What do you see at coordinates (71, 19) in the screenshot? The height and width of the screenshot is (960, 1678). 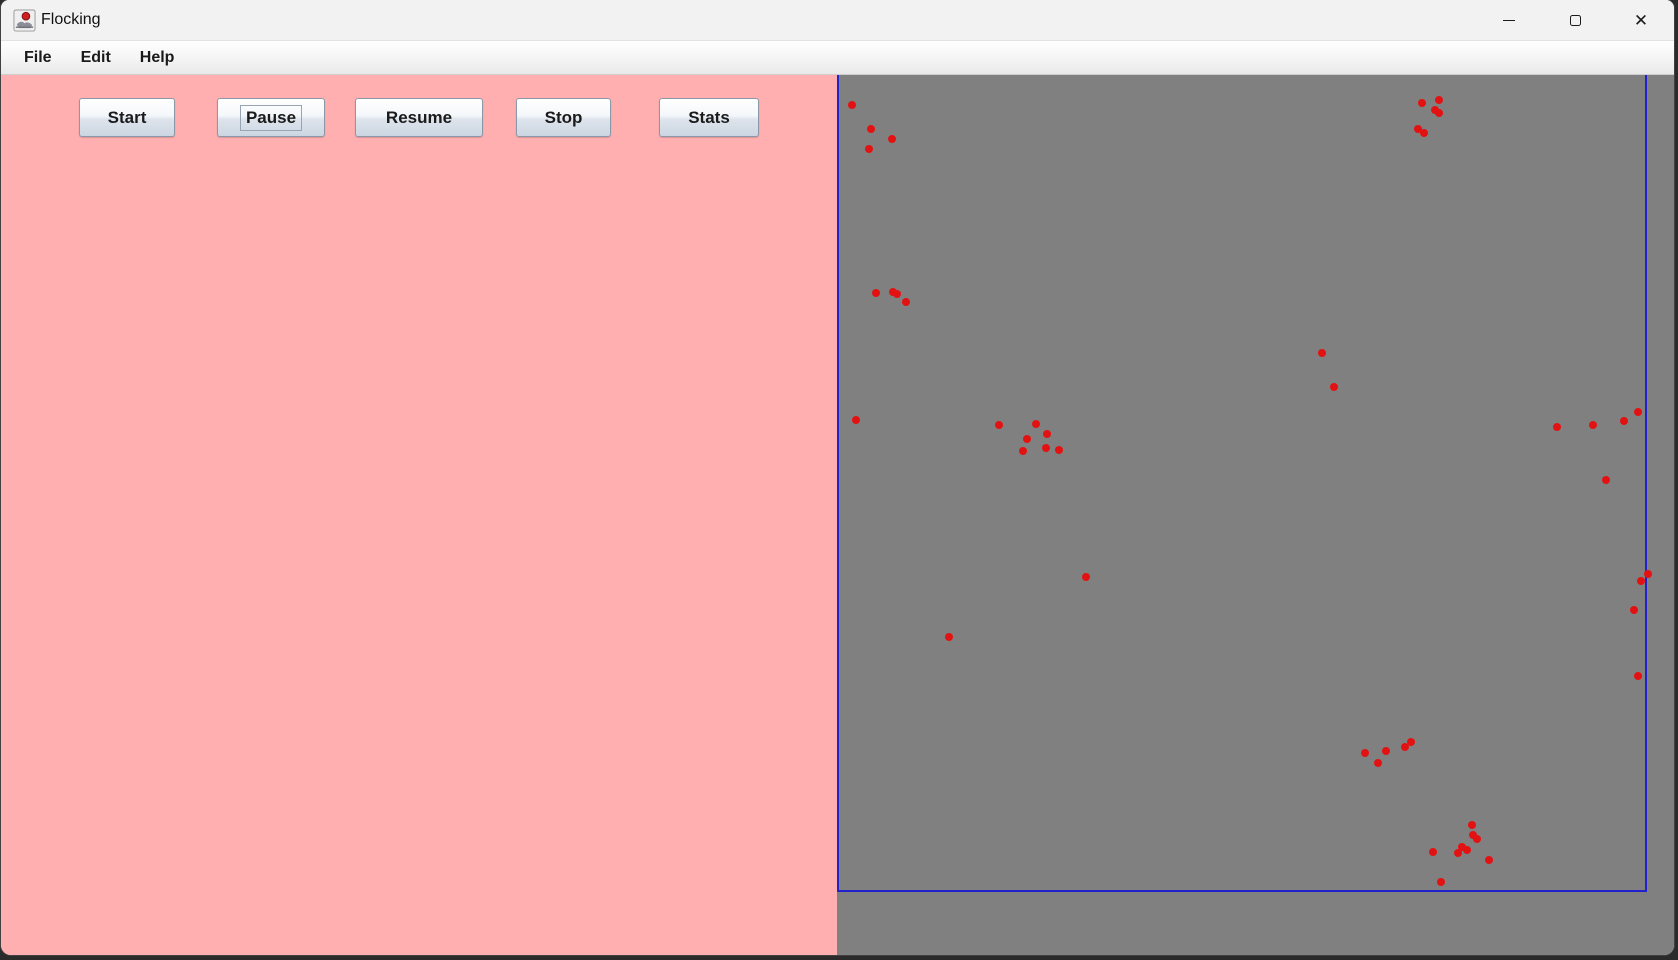 I see `window-title: Flocking` at bounding box center [71, 19].